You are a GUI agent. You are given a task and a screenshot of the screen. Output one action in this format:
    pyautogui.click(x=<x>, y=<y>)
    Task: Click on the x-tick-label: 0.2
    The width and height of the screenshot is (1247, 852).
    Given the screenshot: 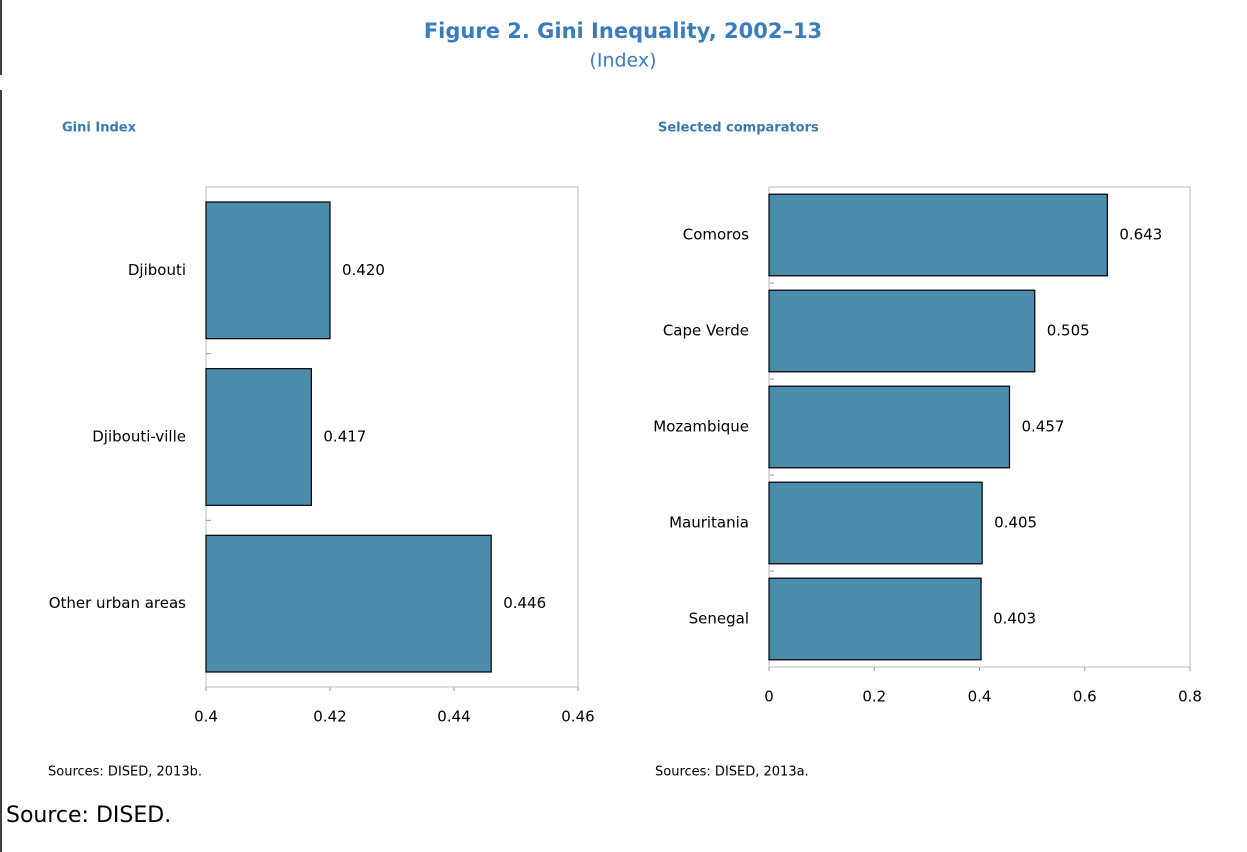 What is the action you would take?
    pyautogui.click(x=874, y=697)
    